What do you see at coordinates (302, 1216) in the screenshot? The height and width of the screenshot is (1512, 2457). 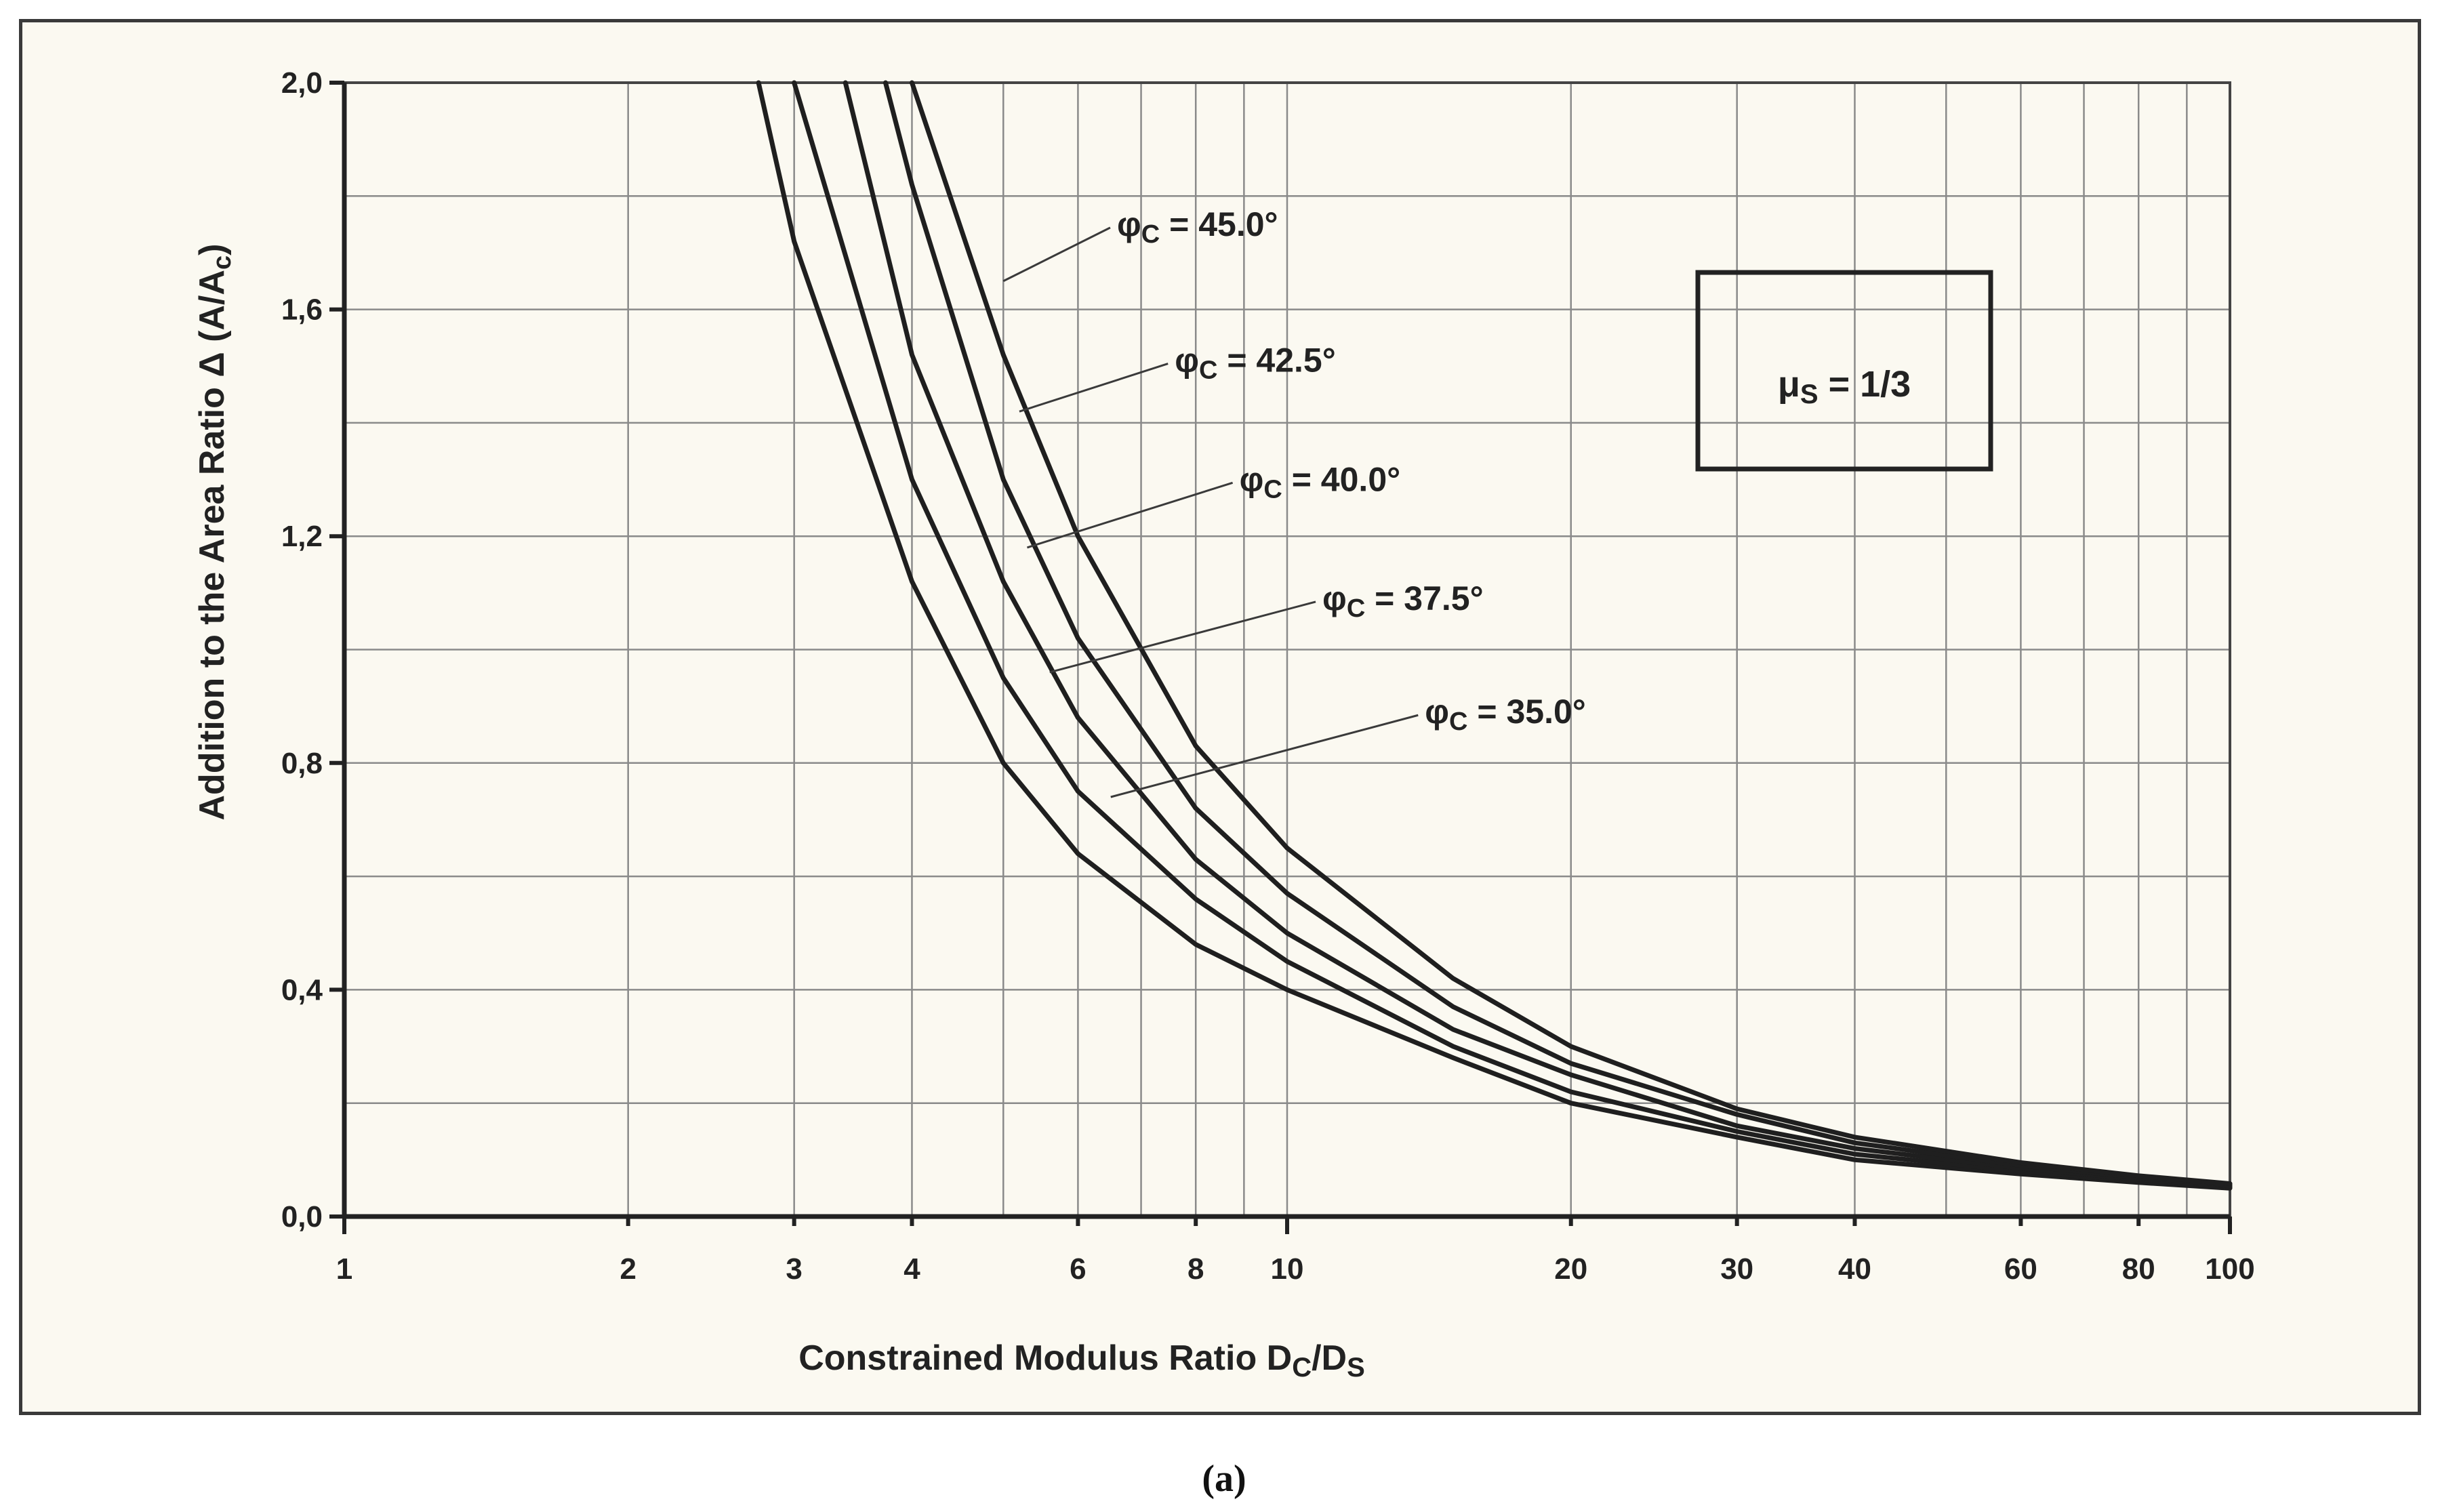 I see `y-tick-label: 0,0` at bounding box center [302, 1216].